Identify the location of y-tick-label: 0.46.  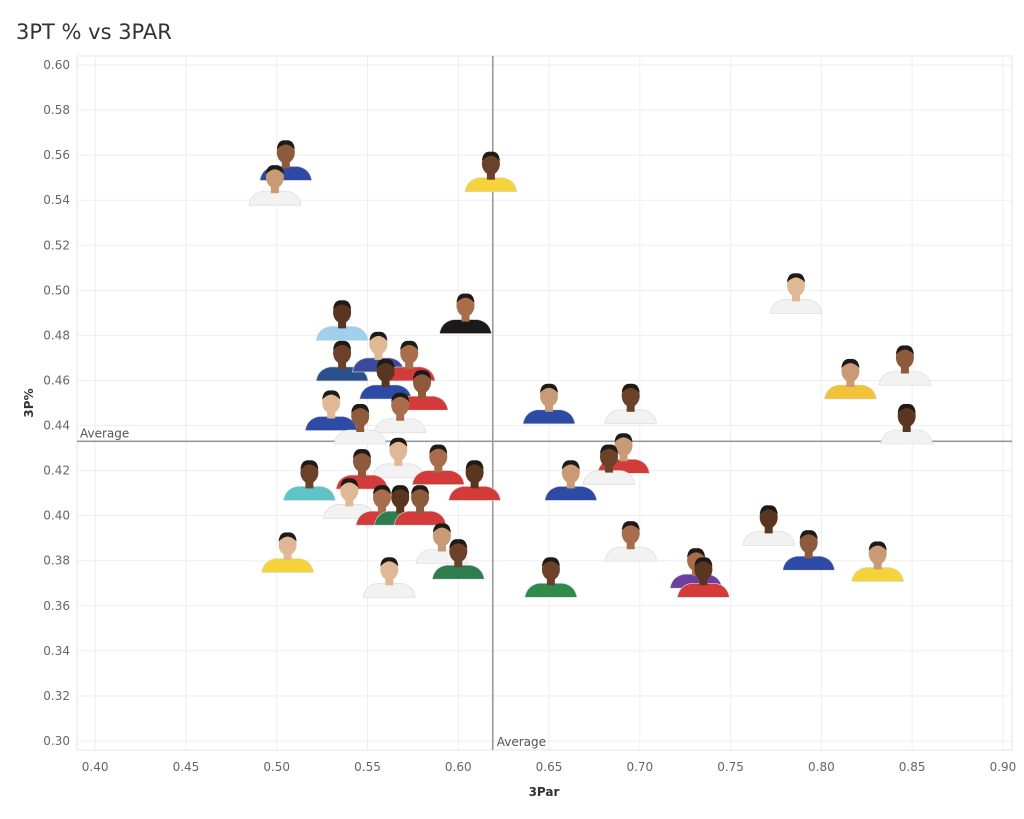
(56, 380).